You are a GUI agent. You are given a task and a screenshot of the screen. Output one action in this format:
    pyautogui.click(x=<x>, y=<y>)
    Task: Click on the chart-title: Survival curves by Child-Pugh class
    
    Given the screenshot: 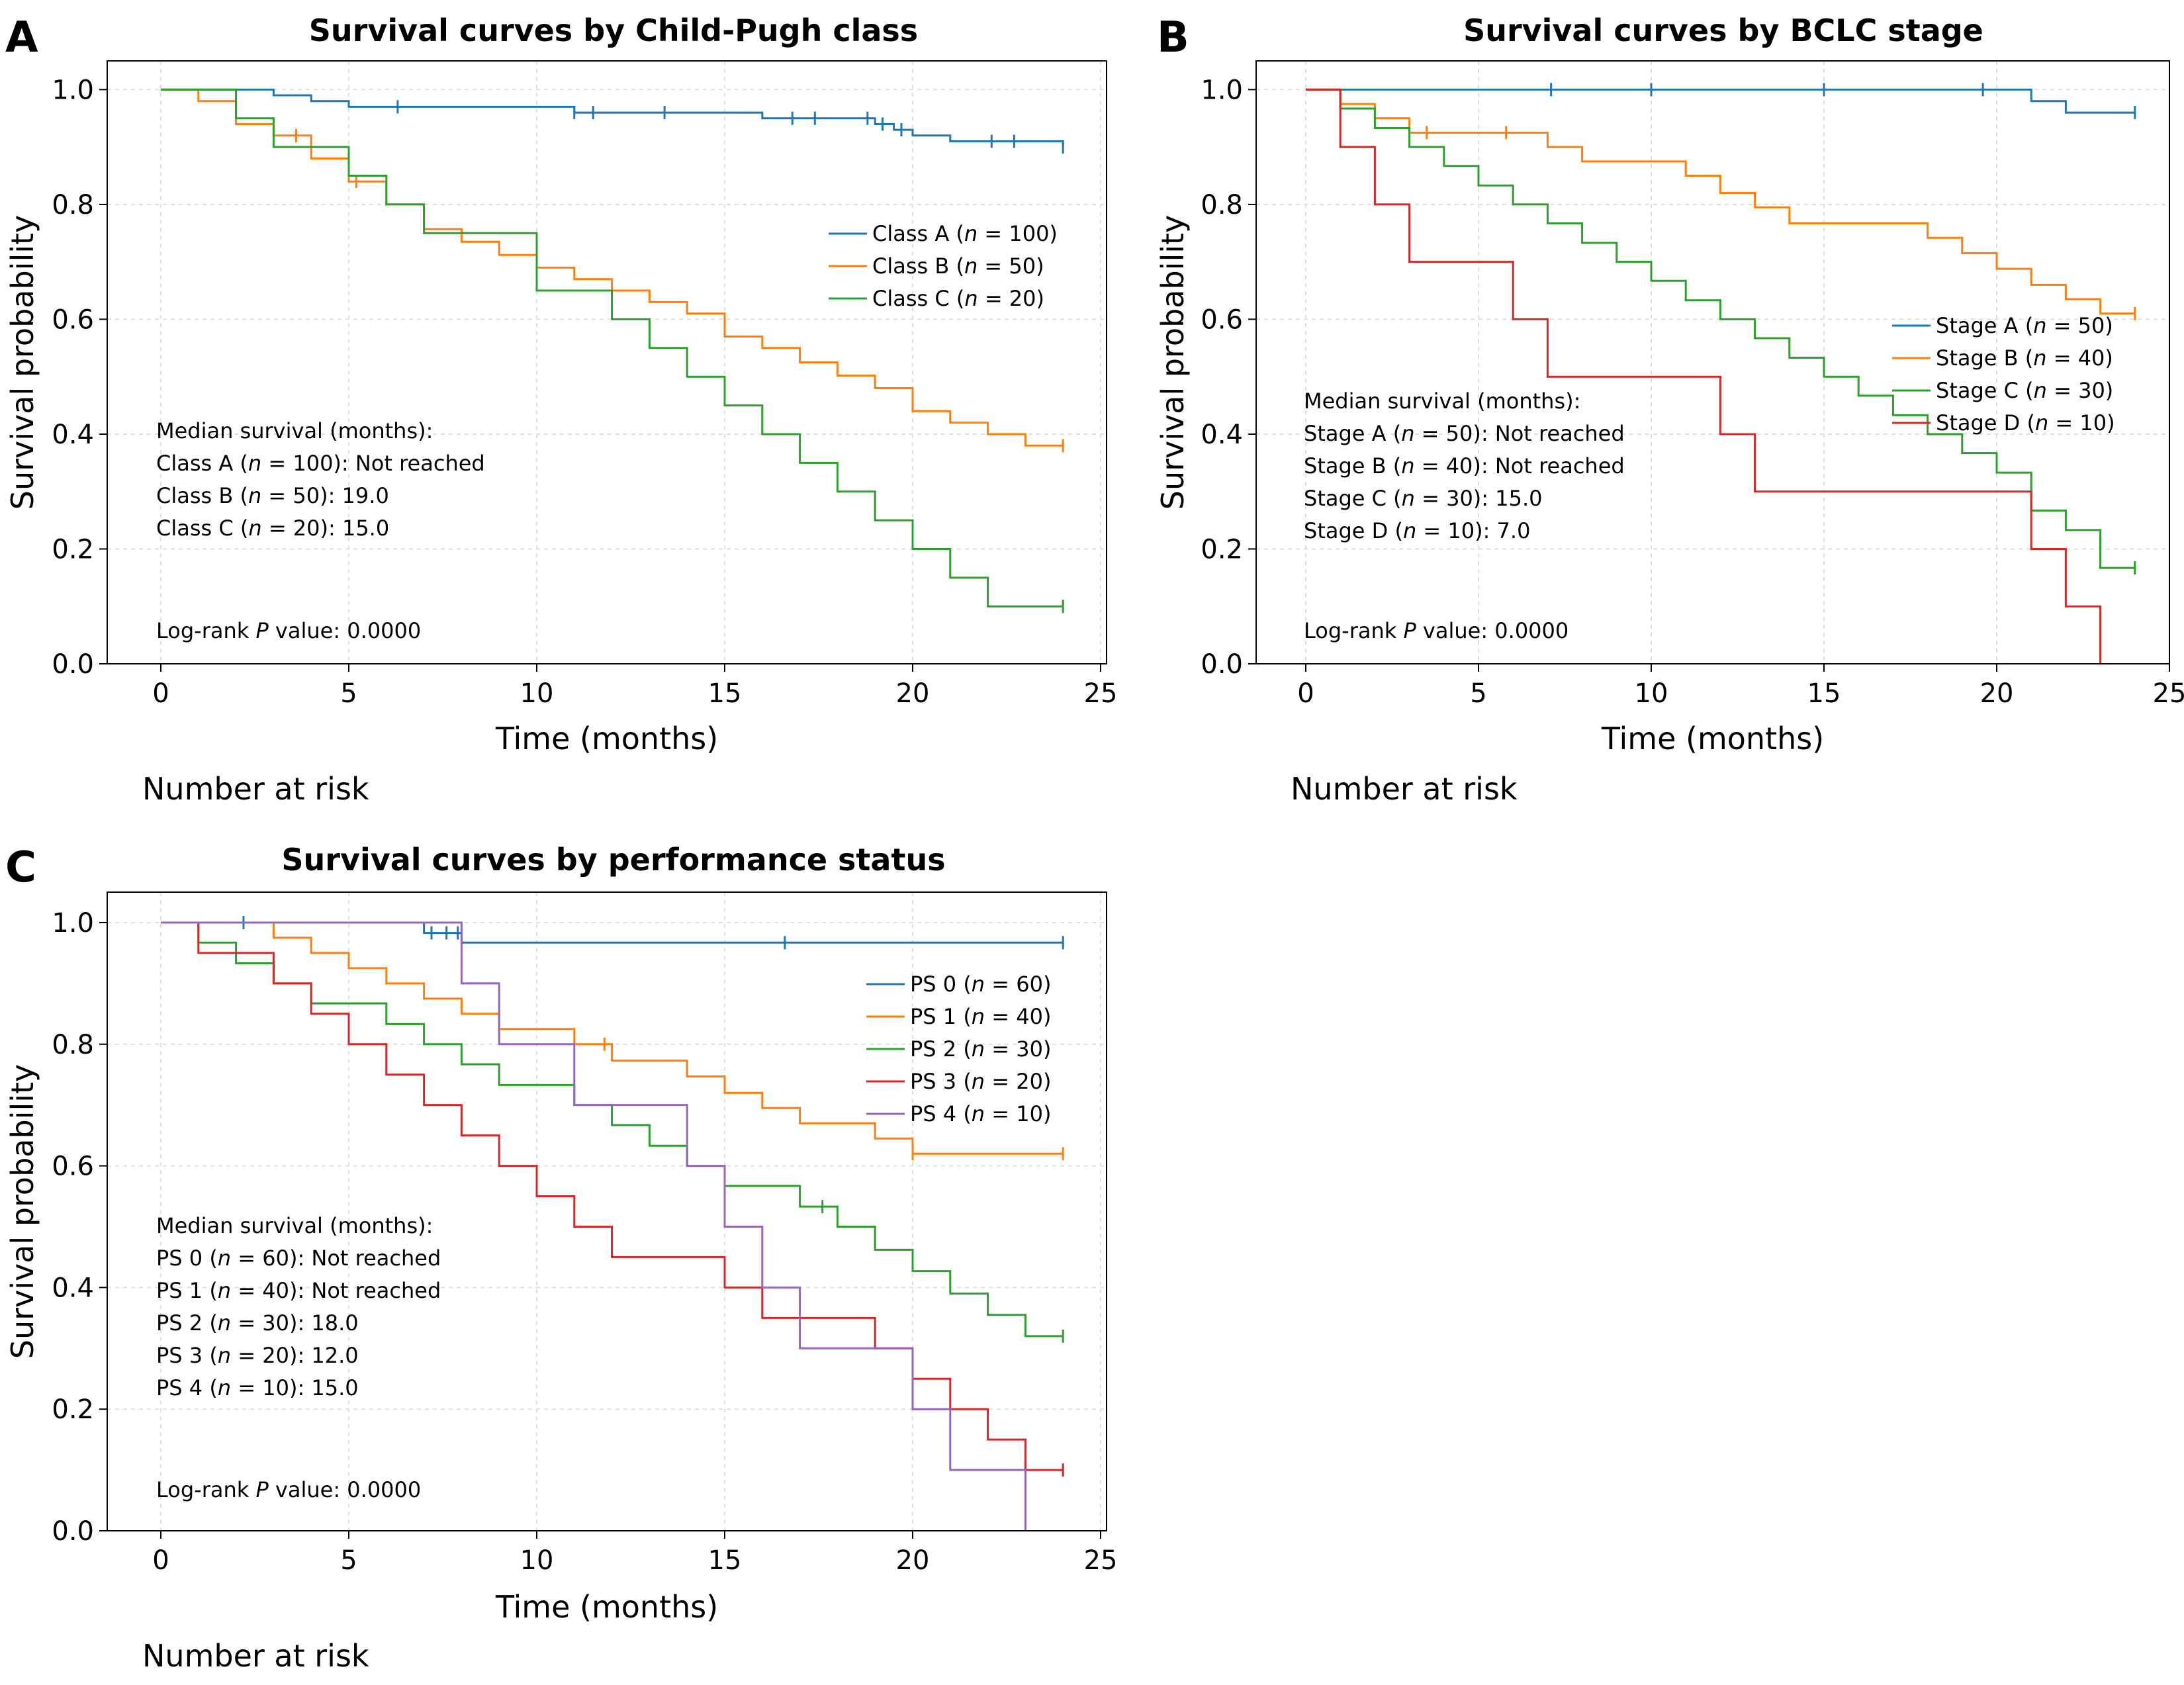 What is the action you would take?
    pyautogui.click(x=613, y=30)
    